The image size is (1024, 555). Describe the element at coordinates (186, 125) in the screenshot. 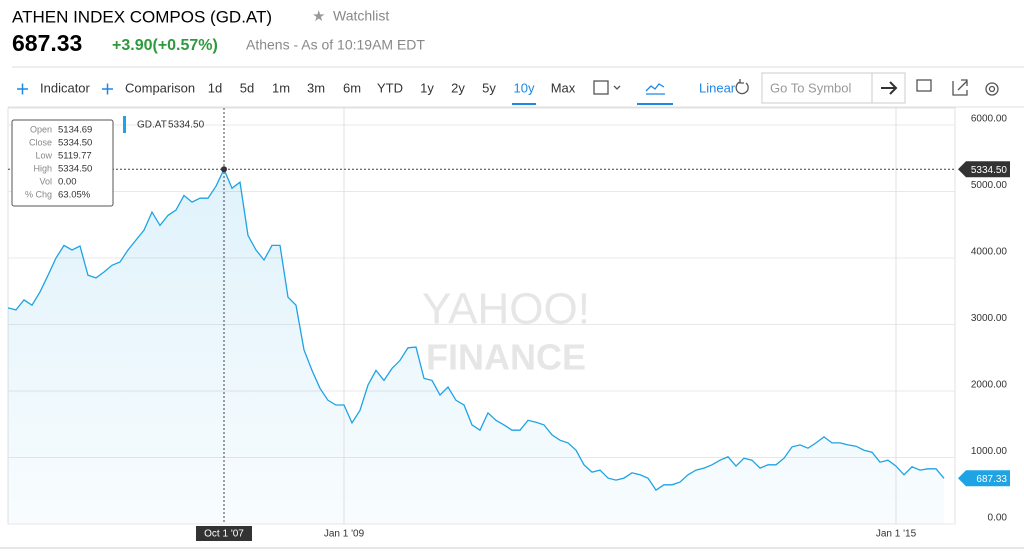

I see `legend-value: 5334.50` at that location.